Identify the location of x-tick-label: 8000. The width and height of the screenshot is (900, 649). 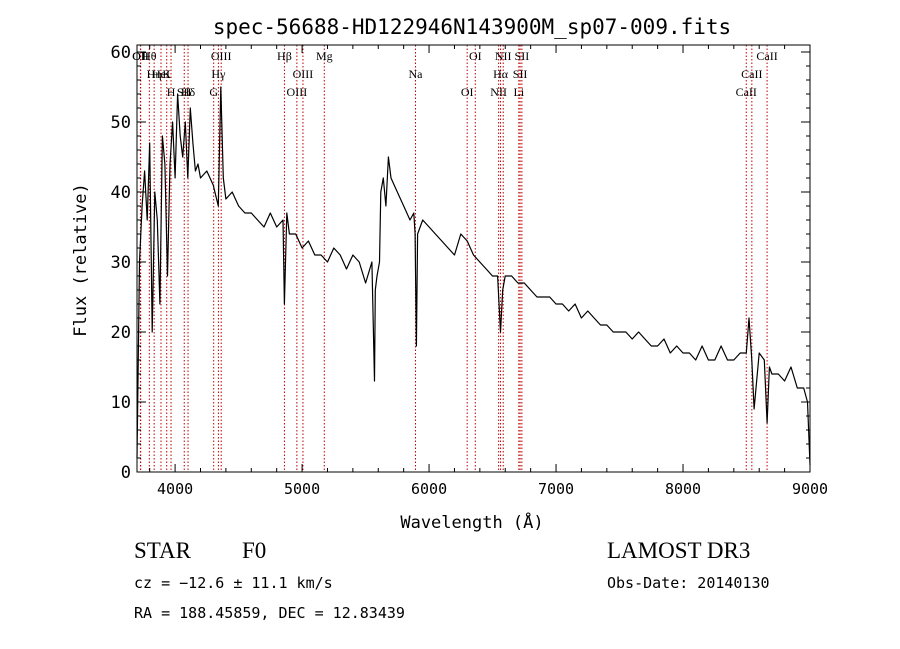
(683, 489).